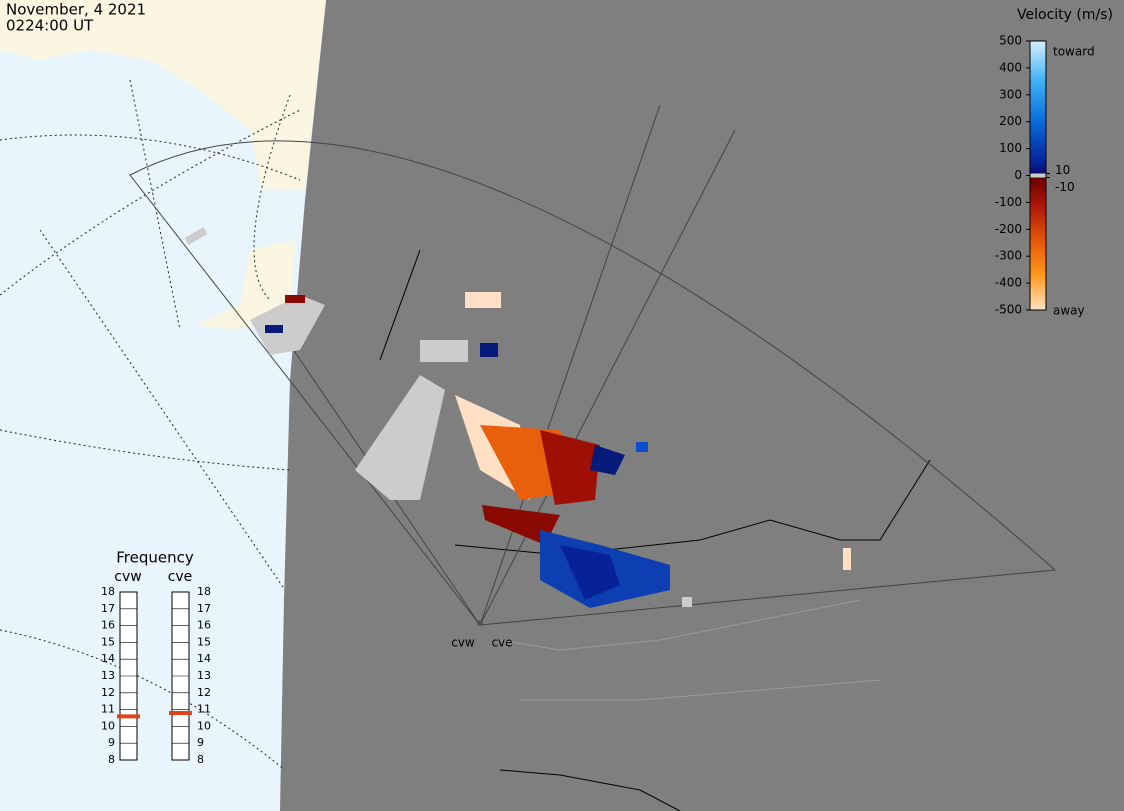 This screenshot has height=811, width=1124. Describe the element at coordinates (127, 577) in the screenshot. I see `station-name: cvw` at that location.